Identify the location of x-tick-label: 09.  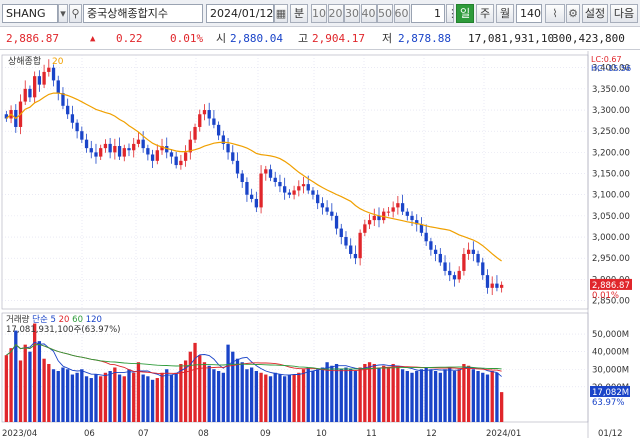
(265, 433).